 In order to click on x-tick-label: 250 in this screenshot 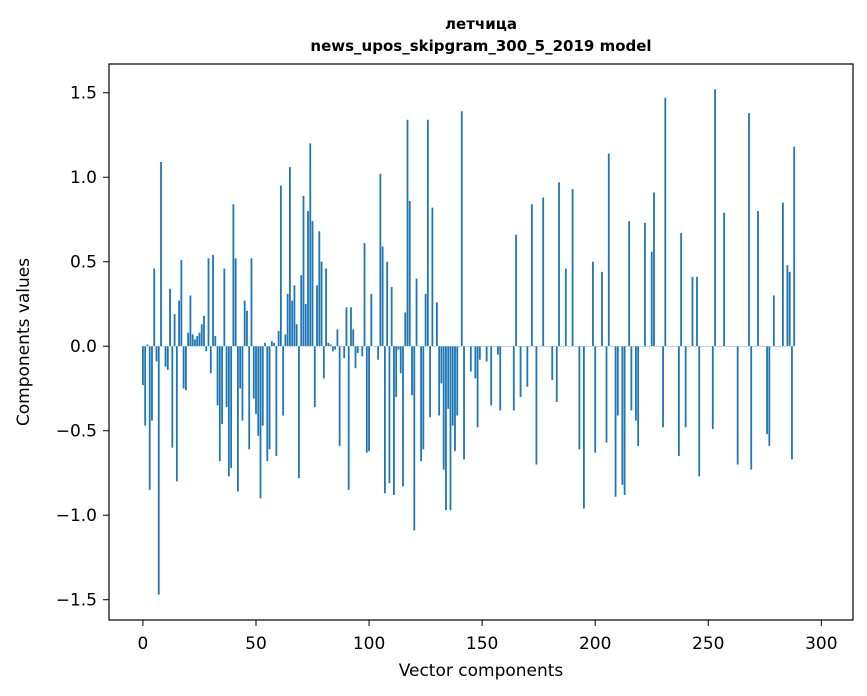, I will do `click(708, 644)`.